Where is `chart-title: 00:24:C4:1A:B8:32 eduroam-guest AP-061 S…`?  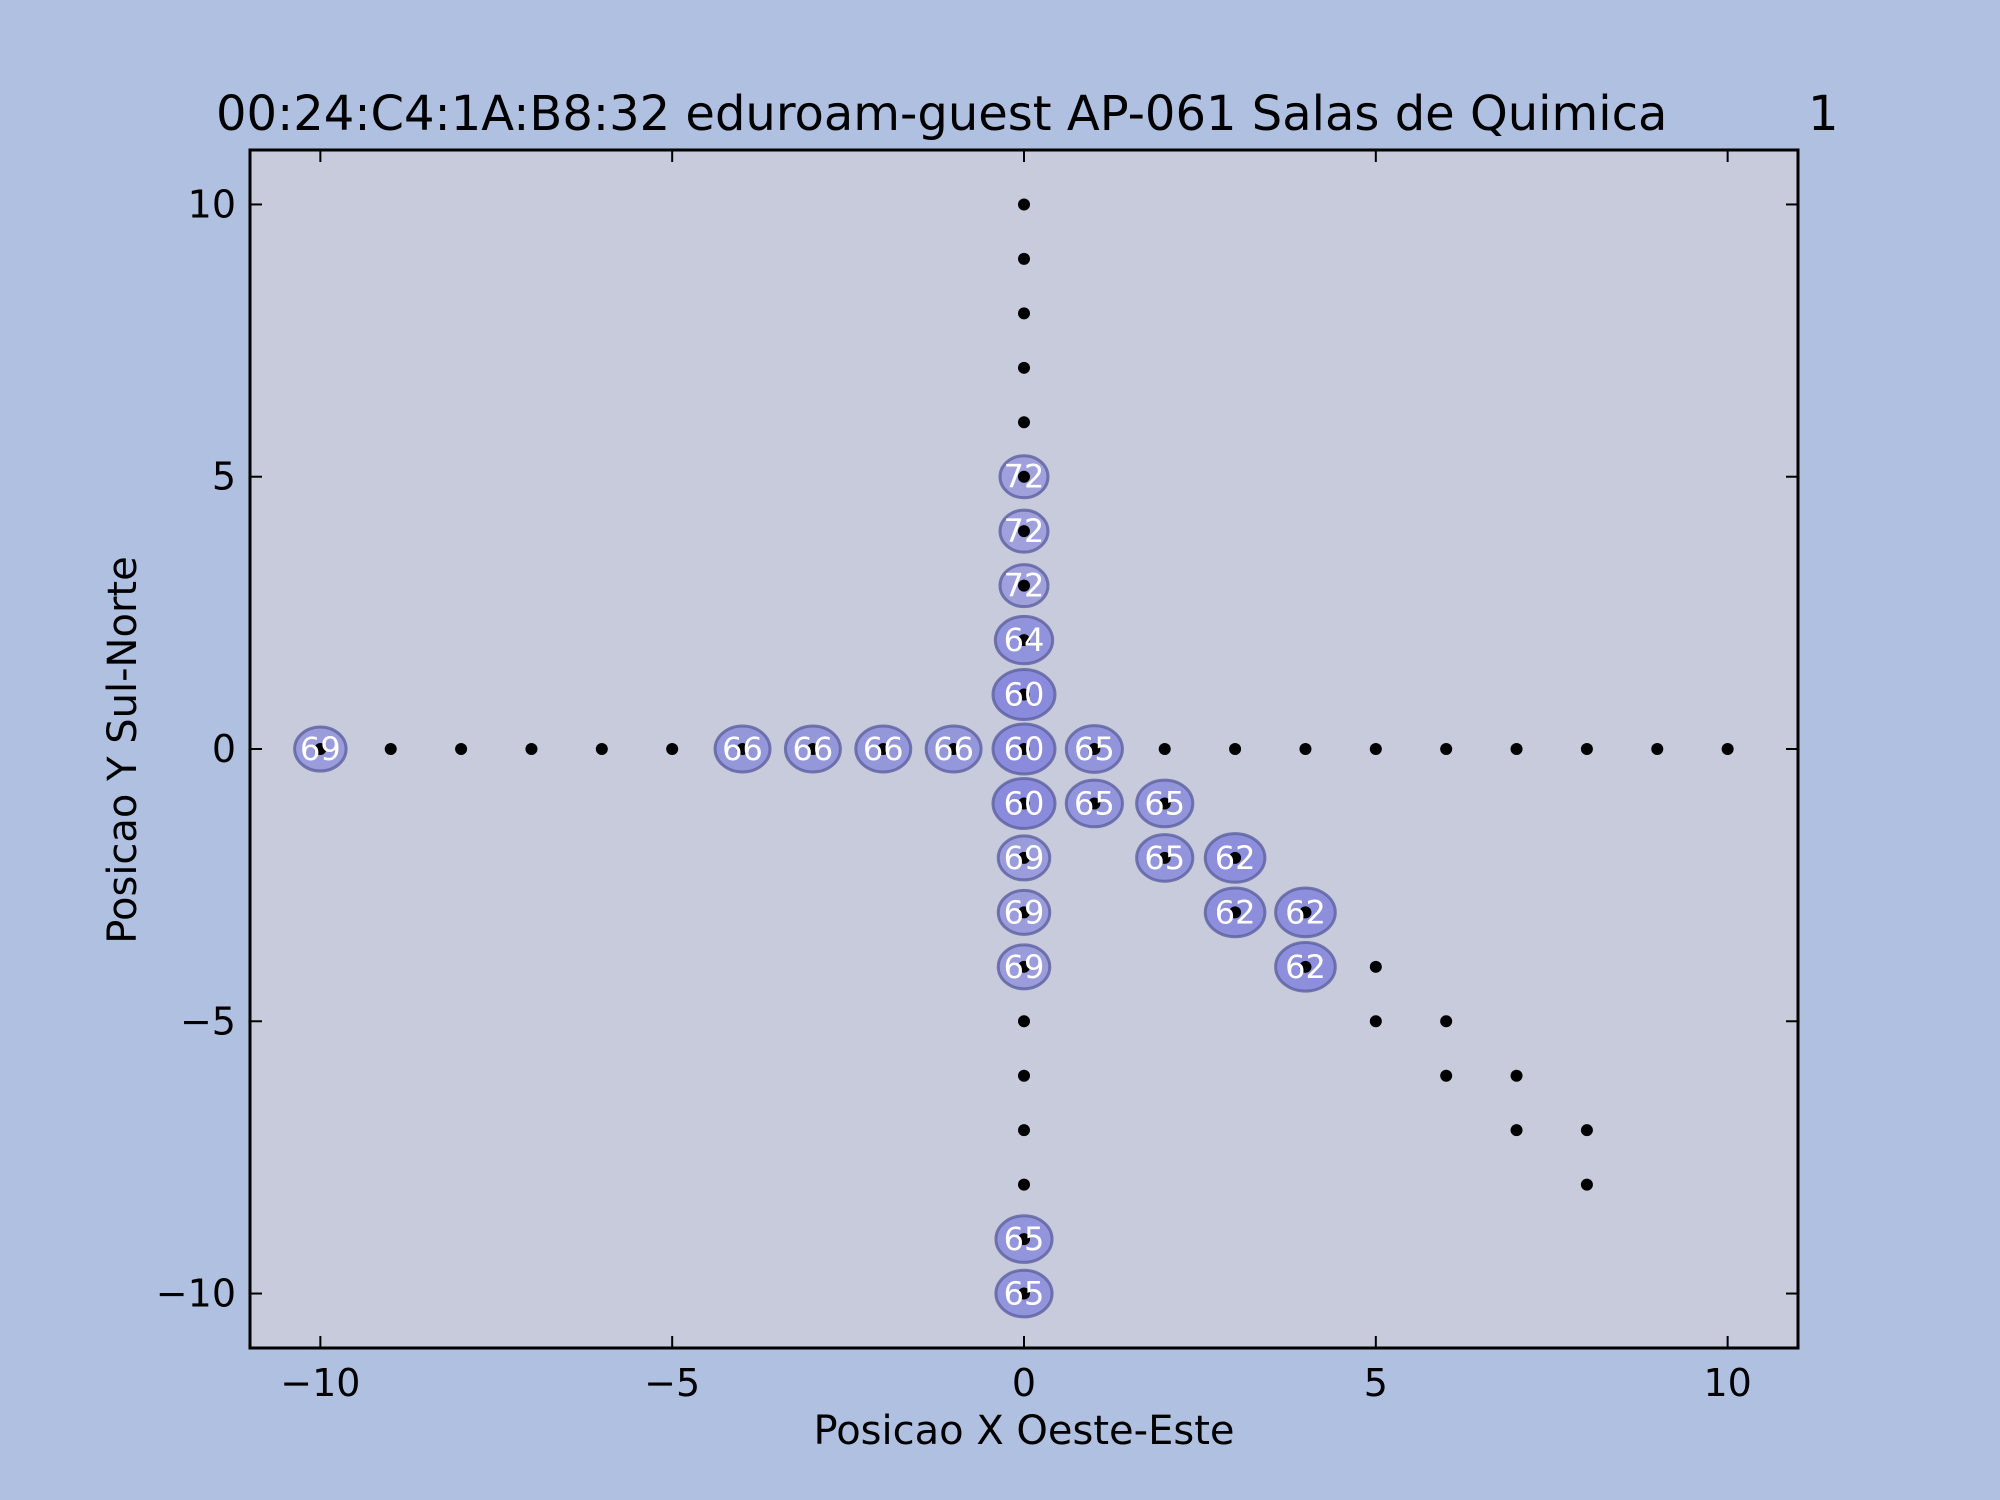
chart-title: 00:24:C4:1A:B8:32 eduroam-guest AP-061 S… is located at coordinates (941, 114).